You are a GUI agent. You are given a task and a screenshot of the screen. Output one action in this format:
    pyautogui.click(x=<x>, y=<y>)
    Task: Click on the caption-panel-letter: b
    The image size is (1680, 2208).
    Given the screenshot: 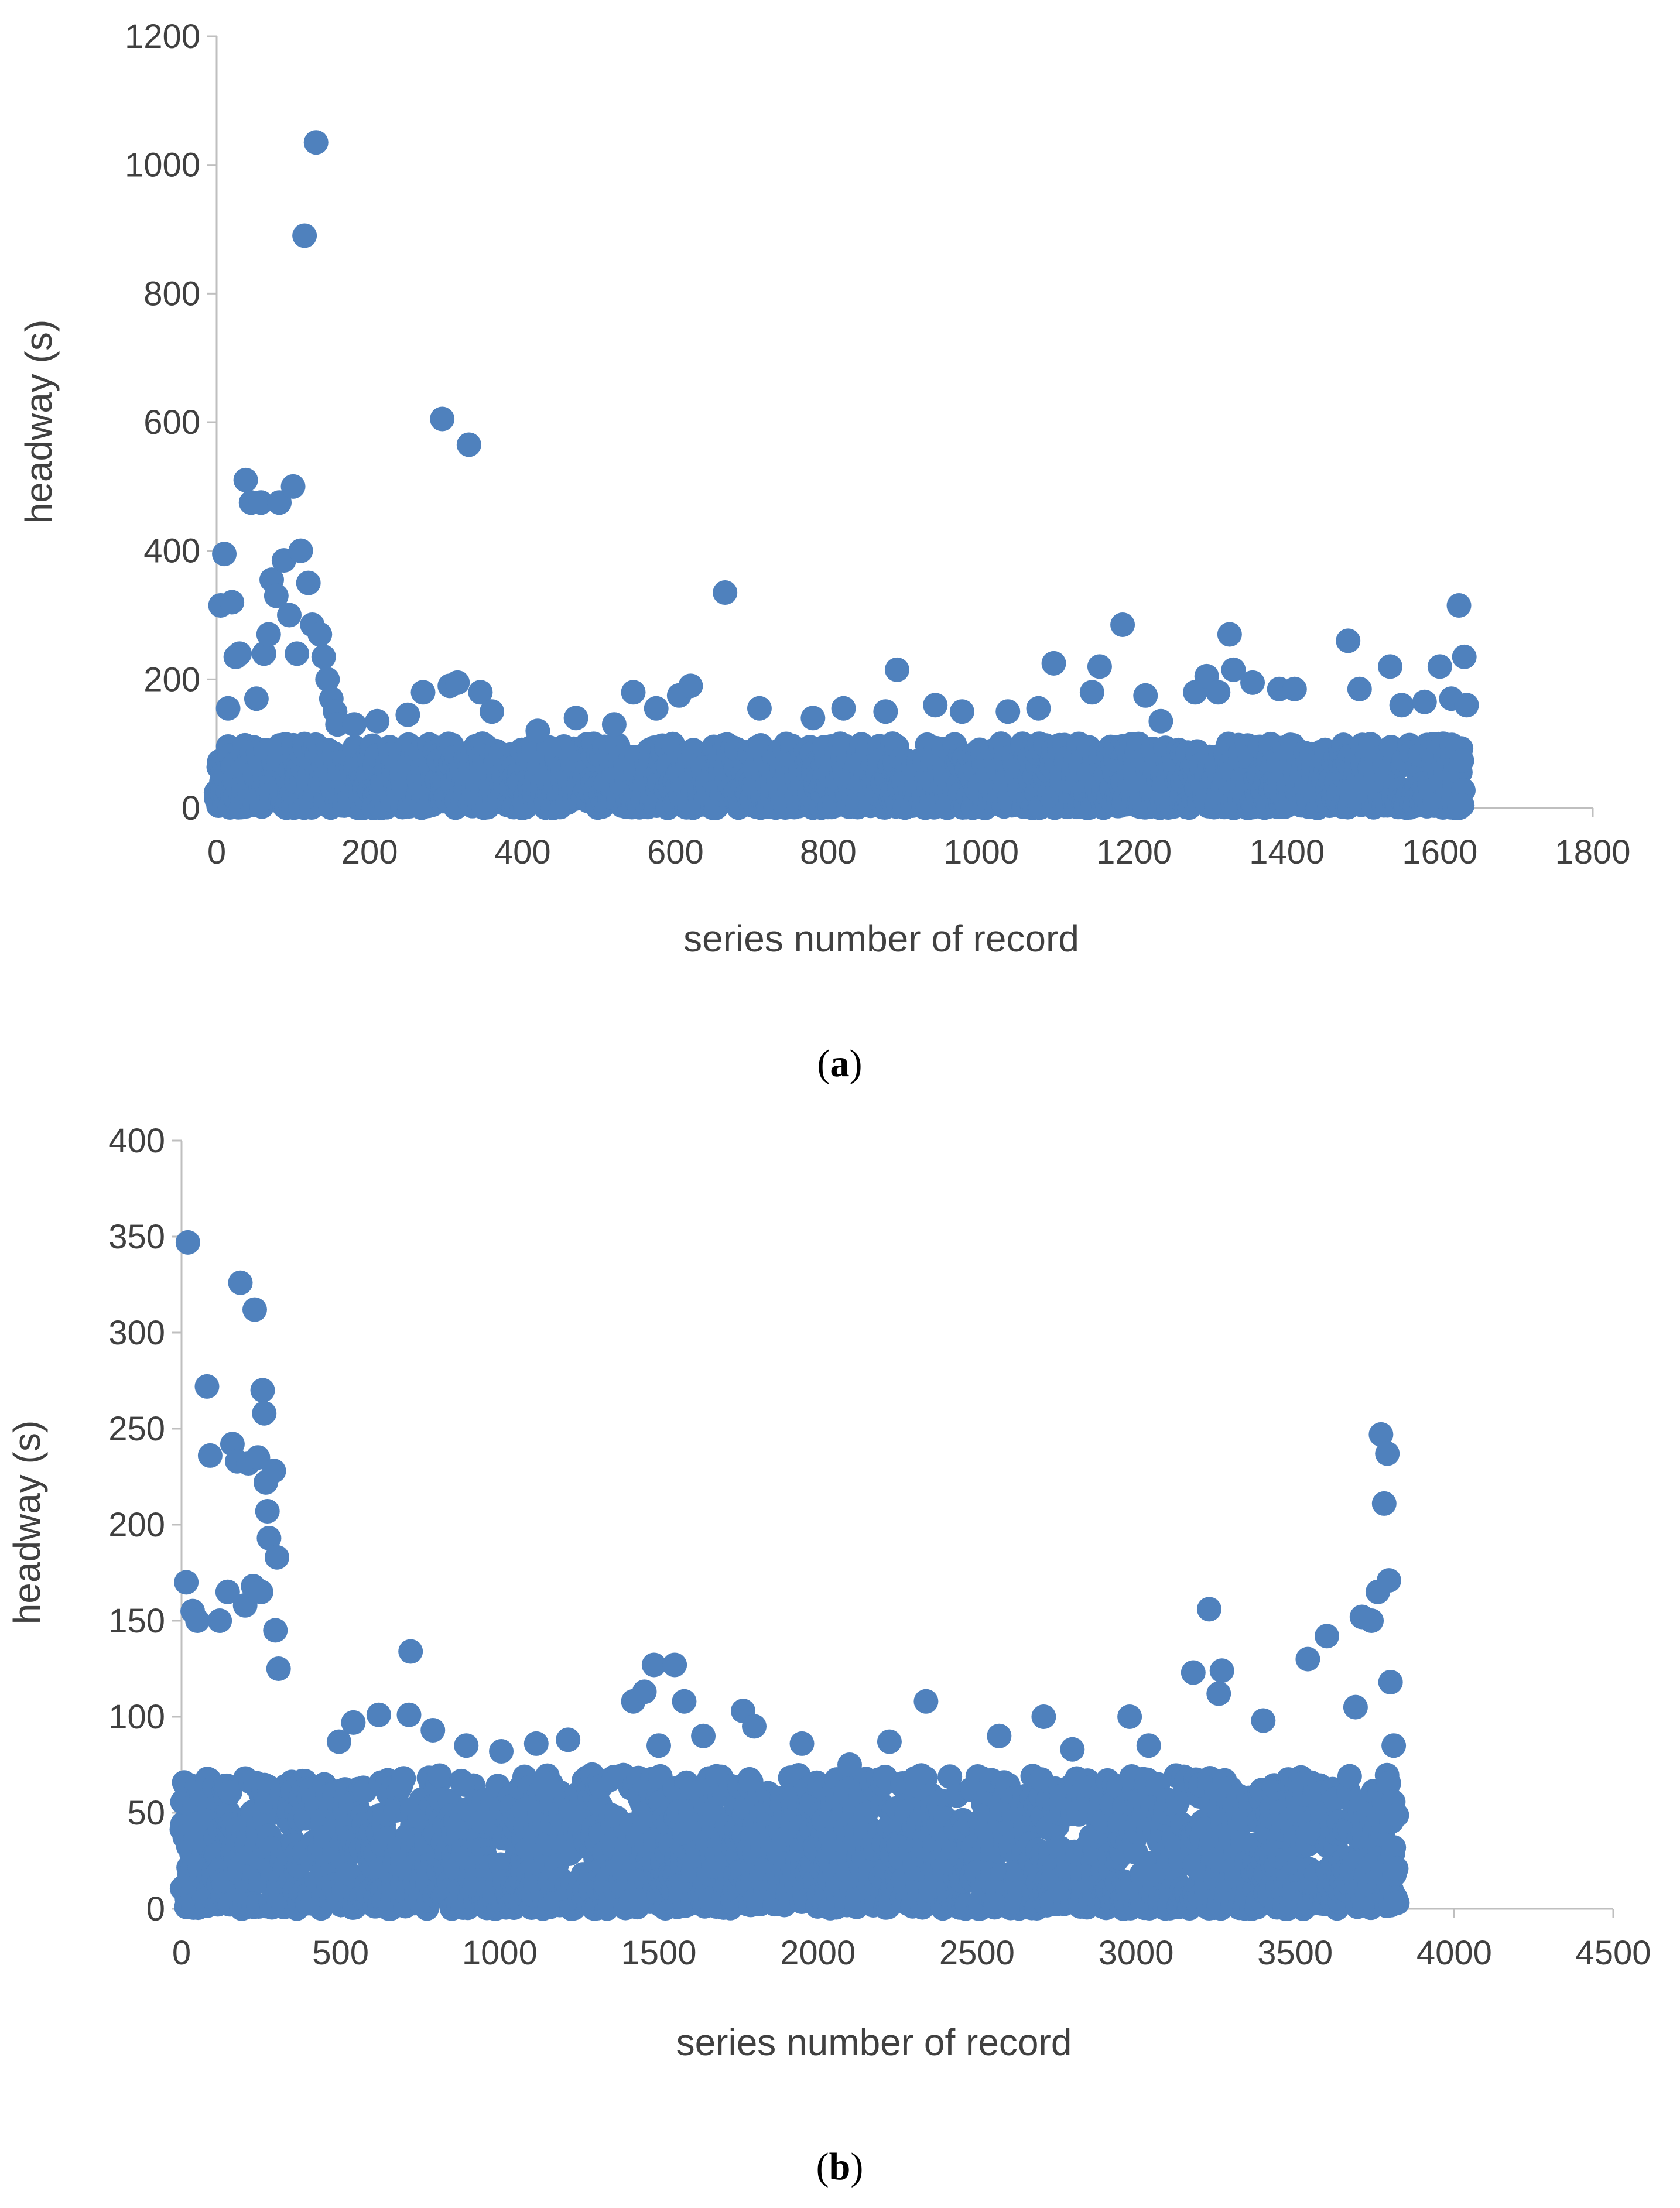 What is the action you would take?
    pyautogui.click(x=840, y=2166)
    